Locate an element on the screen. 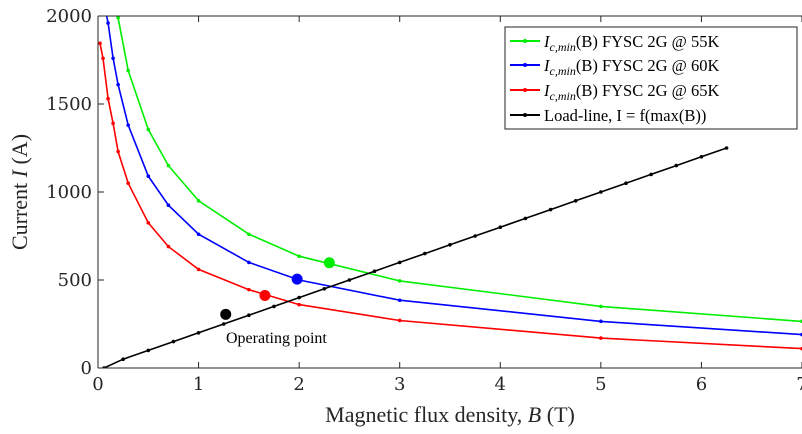  legend-entry-55k: Ic,min(B) FYSC 2G @ 55K is located at coordinates (614, 43).